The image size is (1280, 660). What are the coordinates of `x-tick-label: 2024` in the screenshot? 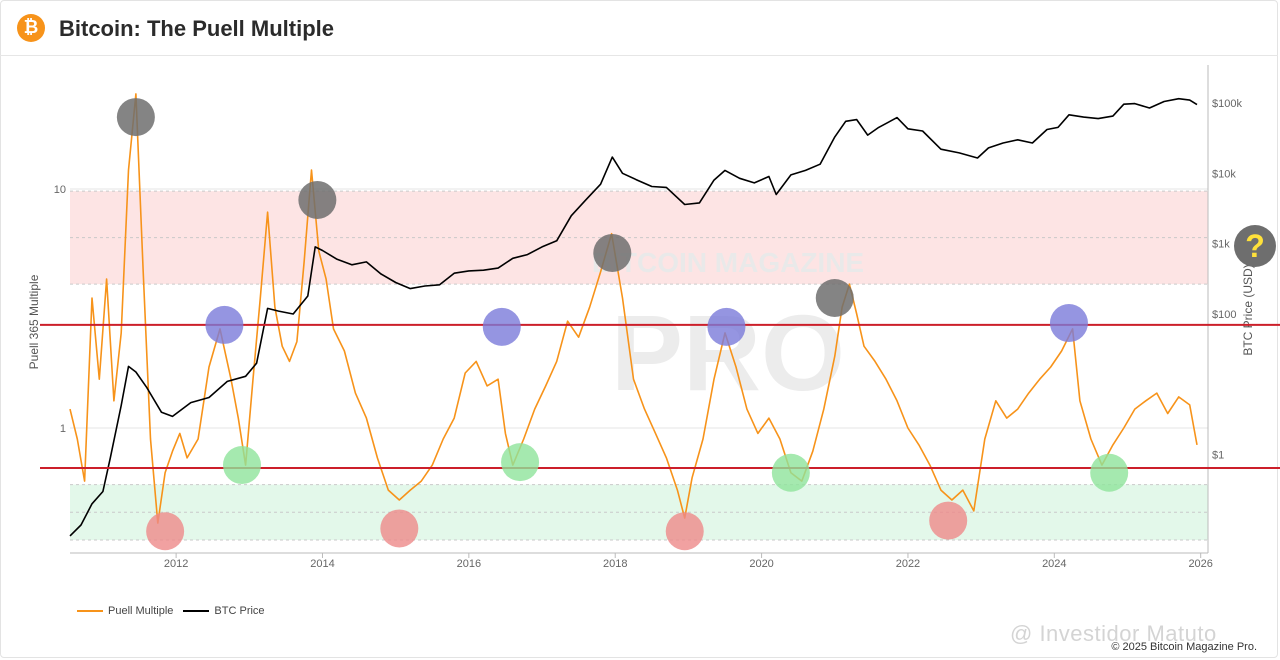 It's located at (1054, 564).